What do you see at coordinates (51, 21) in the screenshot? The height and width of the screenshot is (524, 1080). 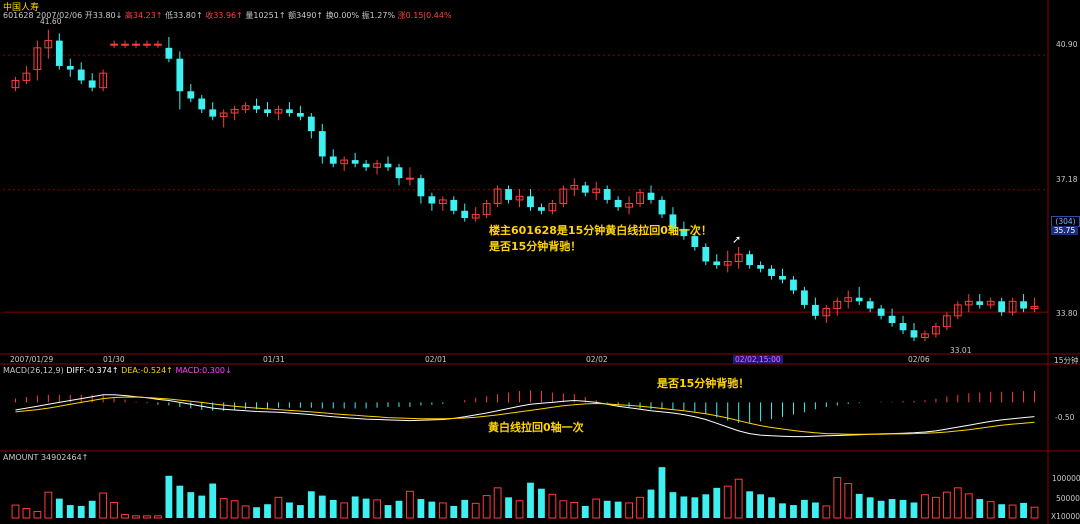 I see `high-marker-label: 41.60` at bounding box center [51, 21].